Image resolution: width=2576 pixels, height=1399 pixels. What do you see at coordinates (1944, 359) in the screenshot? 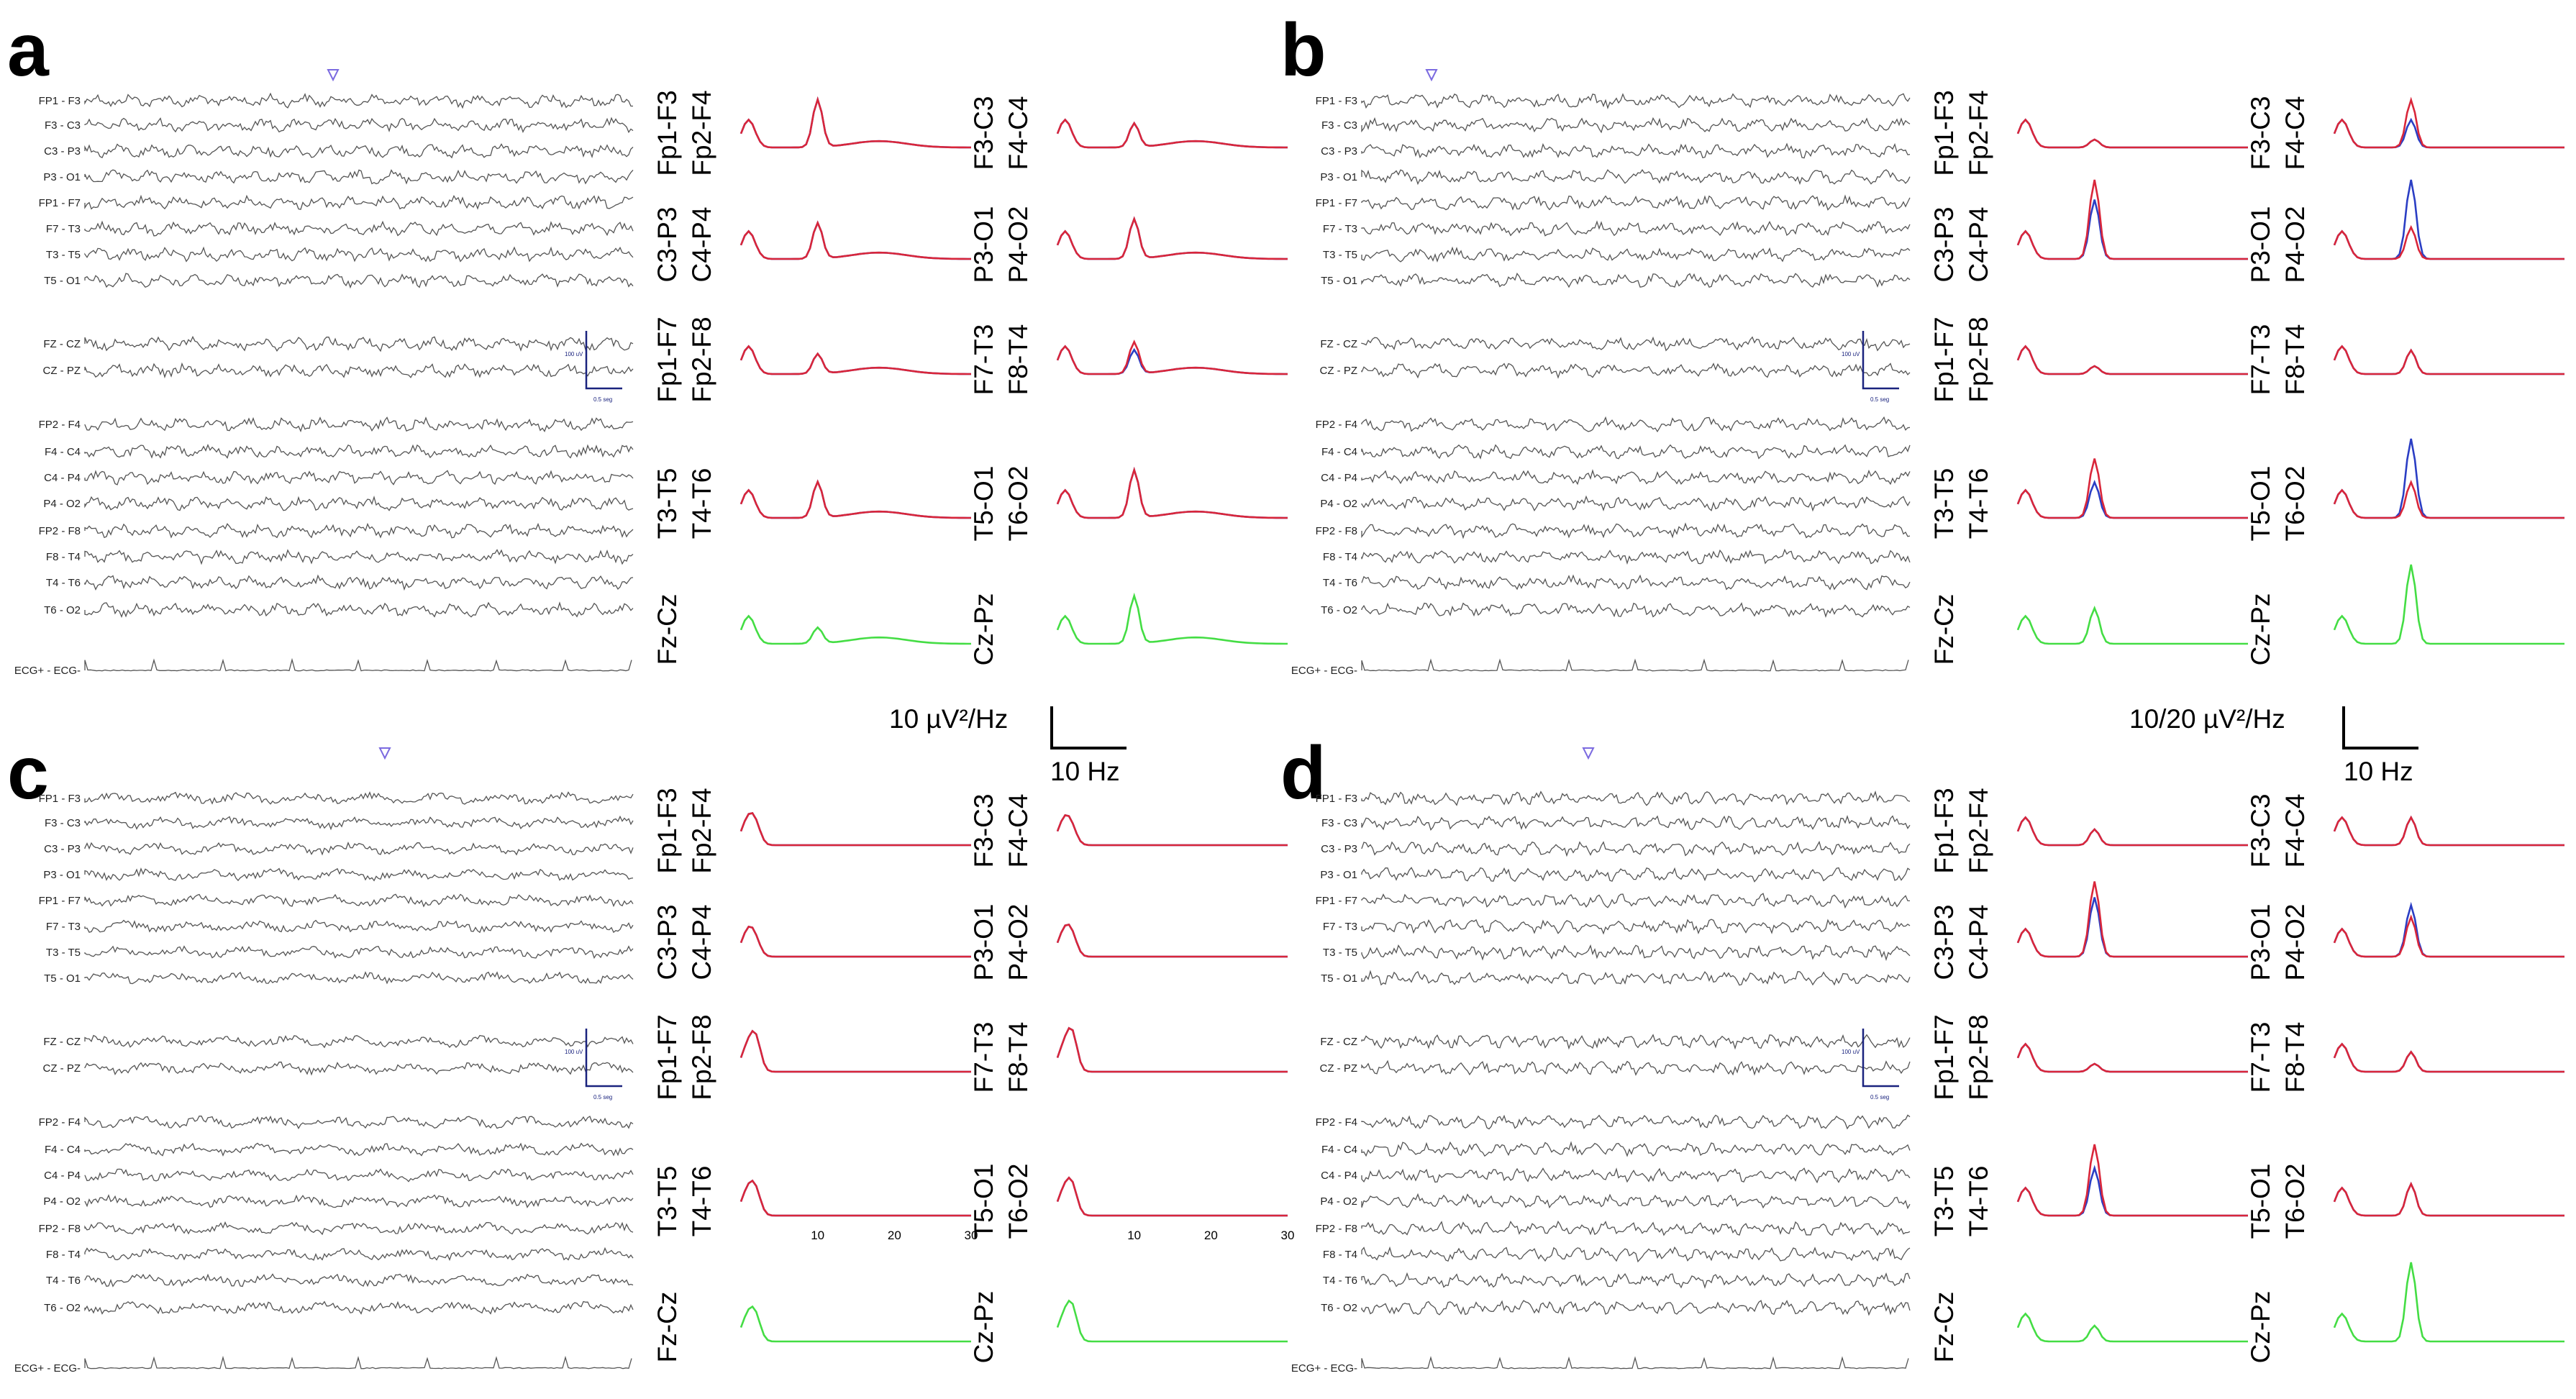
I see `spectrum-label-left: Fp1-F7` at bounding box center [1944, 359].